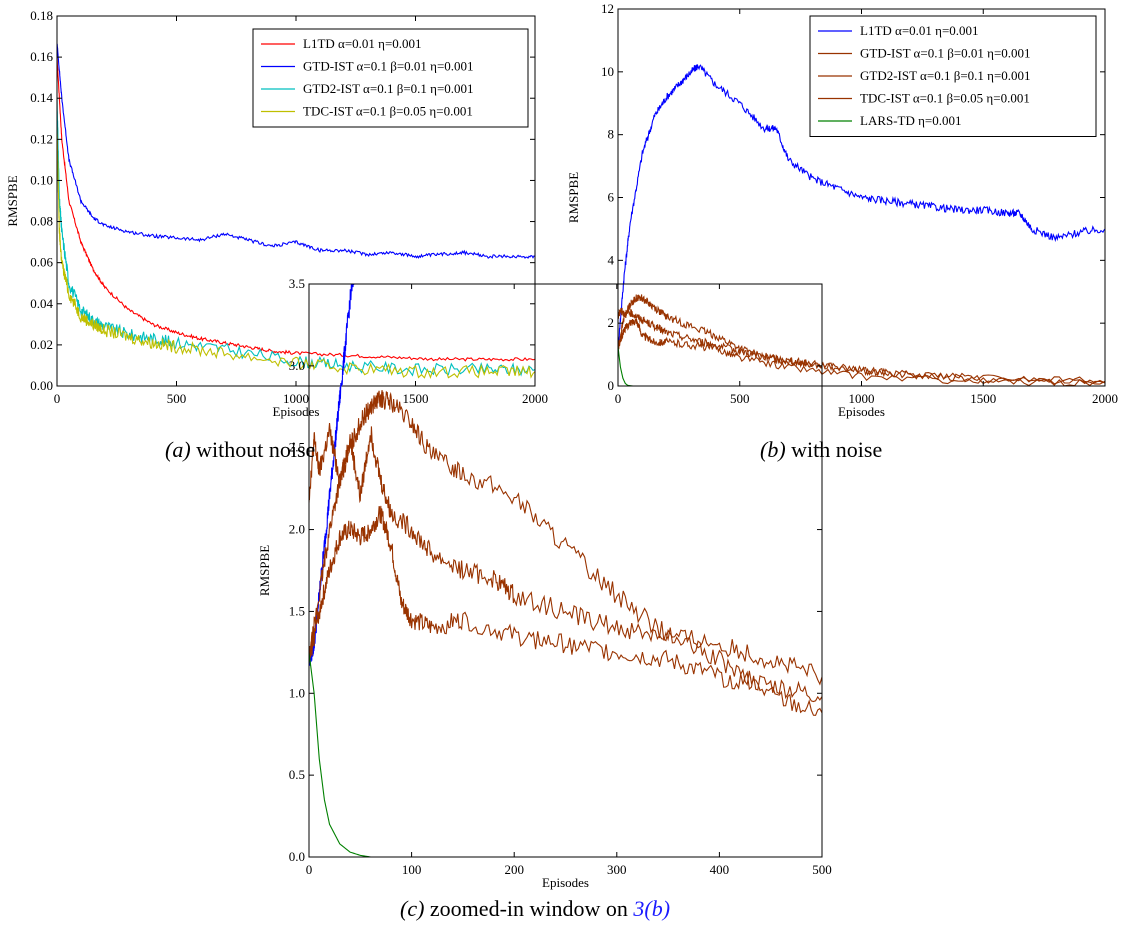  Describe the element at coordinates (945, 98) in the screenshot. I see `chart-2-legend-label: TDC-IST α=0.1 β=0.05 η=0.001` at that location.